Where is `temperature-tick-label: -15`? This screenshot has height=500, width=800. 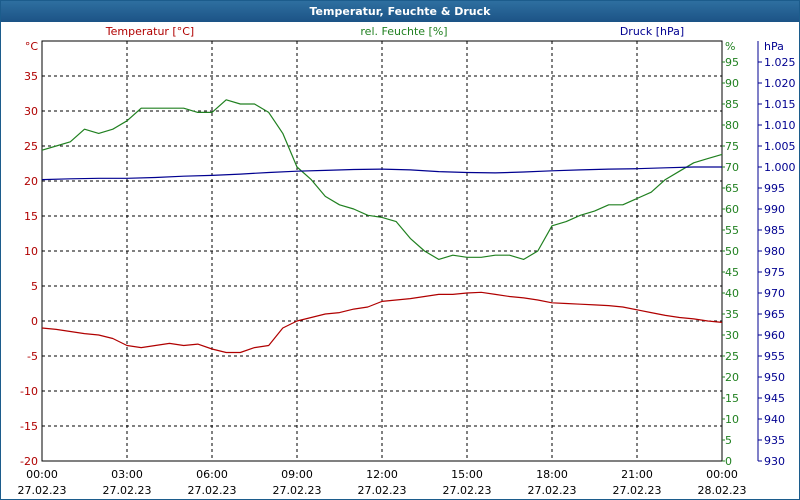
temperature-tick-label: -15 is located at coordinates (29, 426).